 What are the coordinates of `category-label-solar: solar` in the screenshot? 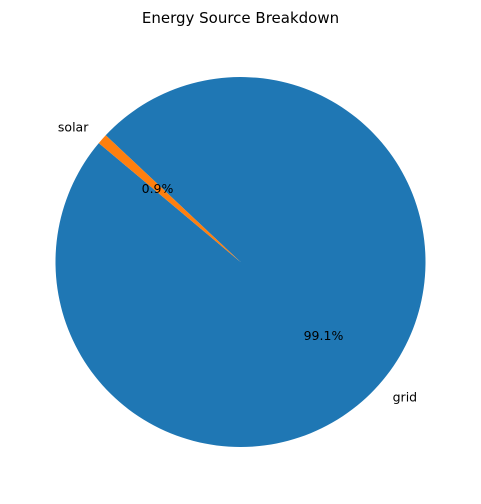 It's located at (73, 126).